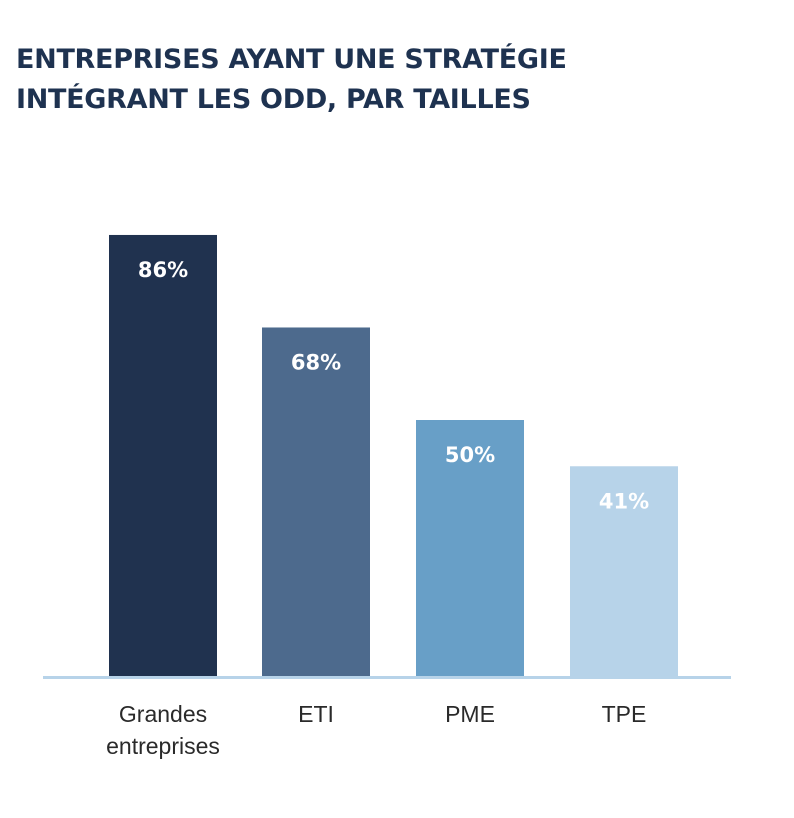 The width and height of the screenshot is (794, 818). What do you see at coordinates (316, 362) in the screenshot?
I see `bar-value-label-1: 68%` at bounding box center [316, 362].